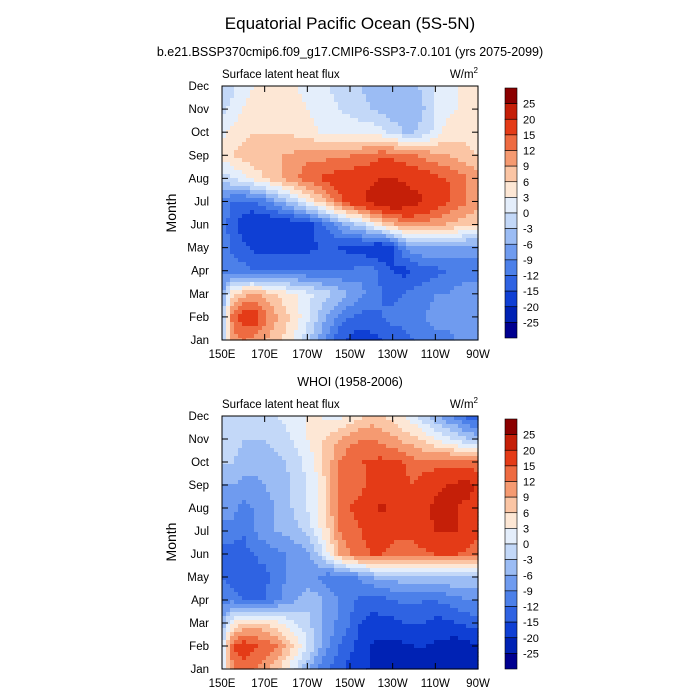 The width and height of the screenshot is (700, 700). Describe the element at coordinates (528, 230) in the screenshot. I see `colorbar-label: -3` at that location.